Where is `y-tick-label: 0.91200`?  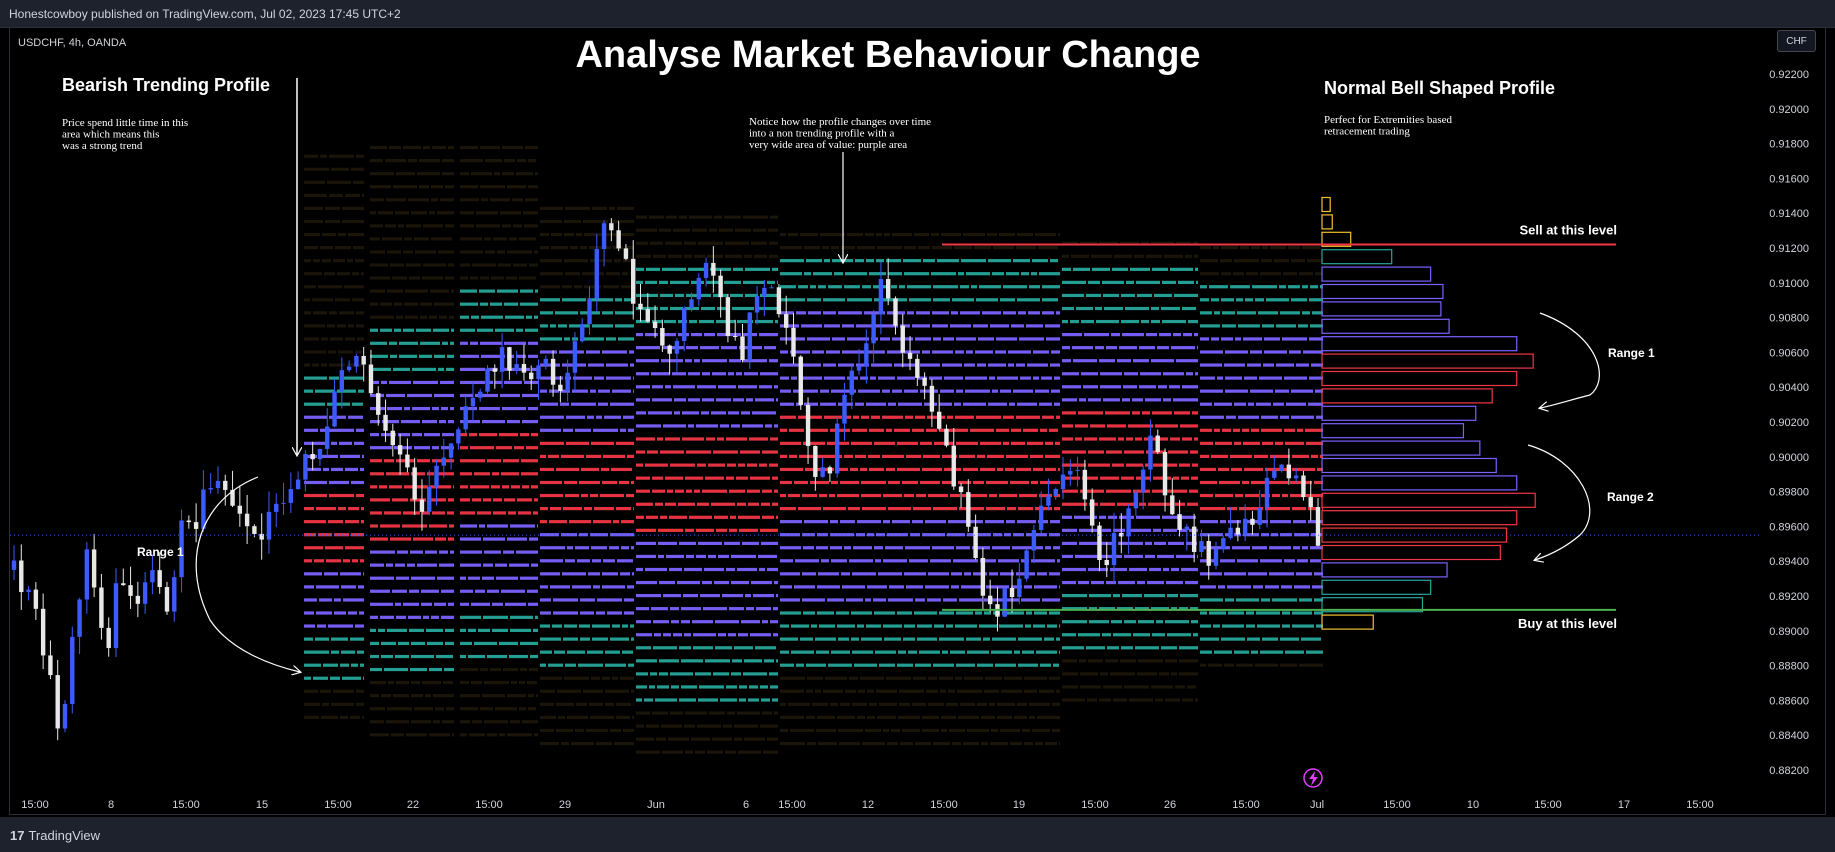
y-tick-label: 0.91200 is located at coordinates (1789, 249).